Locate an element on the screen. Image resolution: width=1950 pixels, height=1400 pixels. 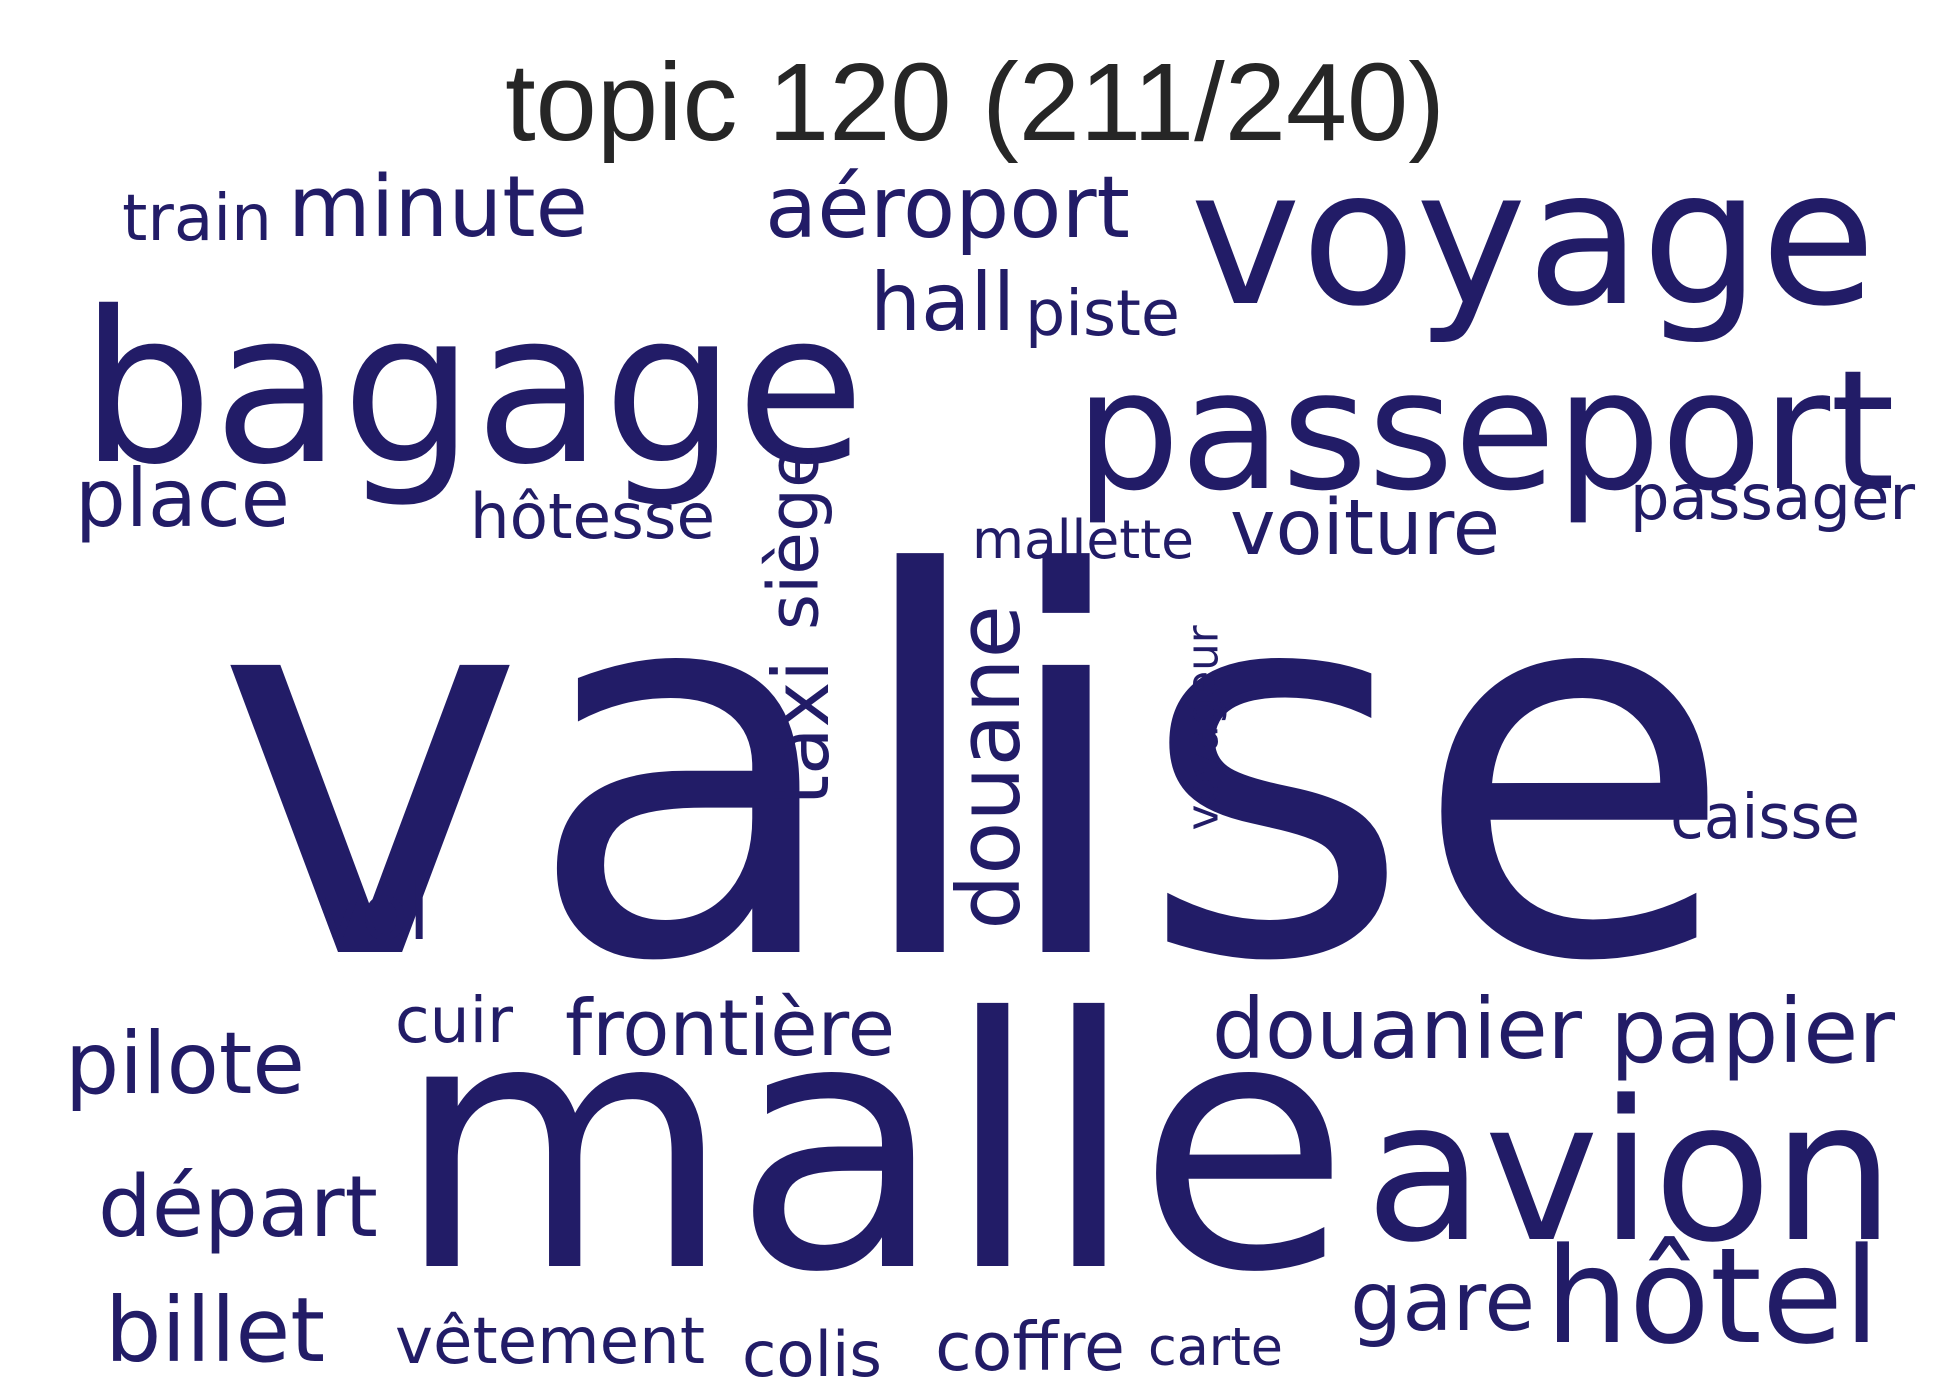
cloud-word: vêtement is located at coordinates (550, 1342).